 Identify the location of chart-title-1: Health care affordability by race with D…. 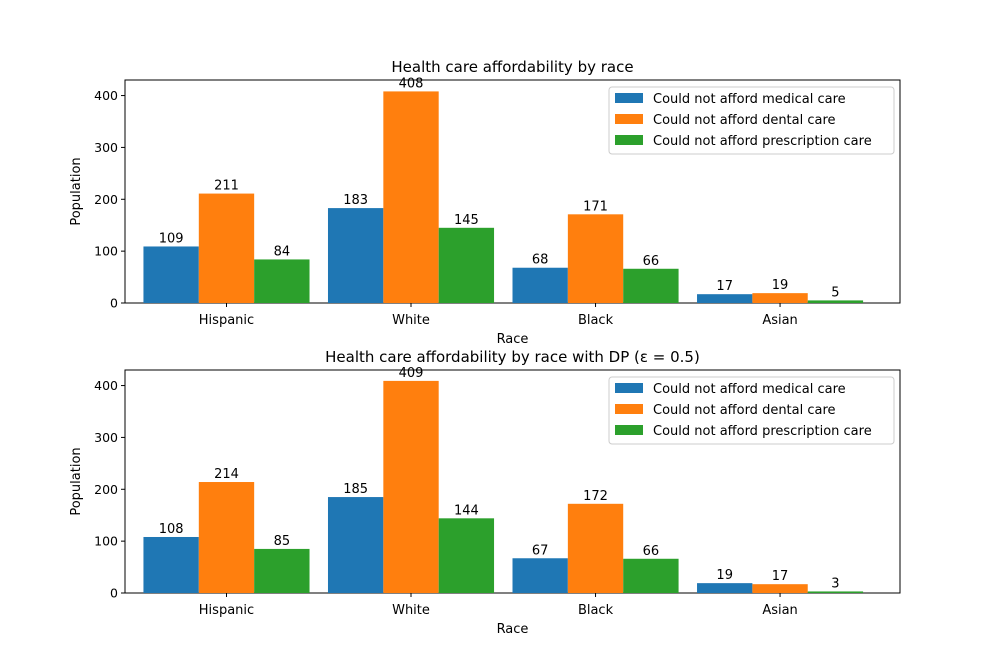
(512, 357).